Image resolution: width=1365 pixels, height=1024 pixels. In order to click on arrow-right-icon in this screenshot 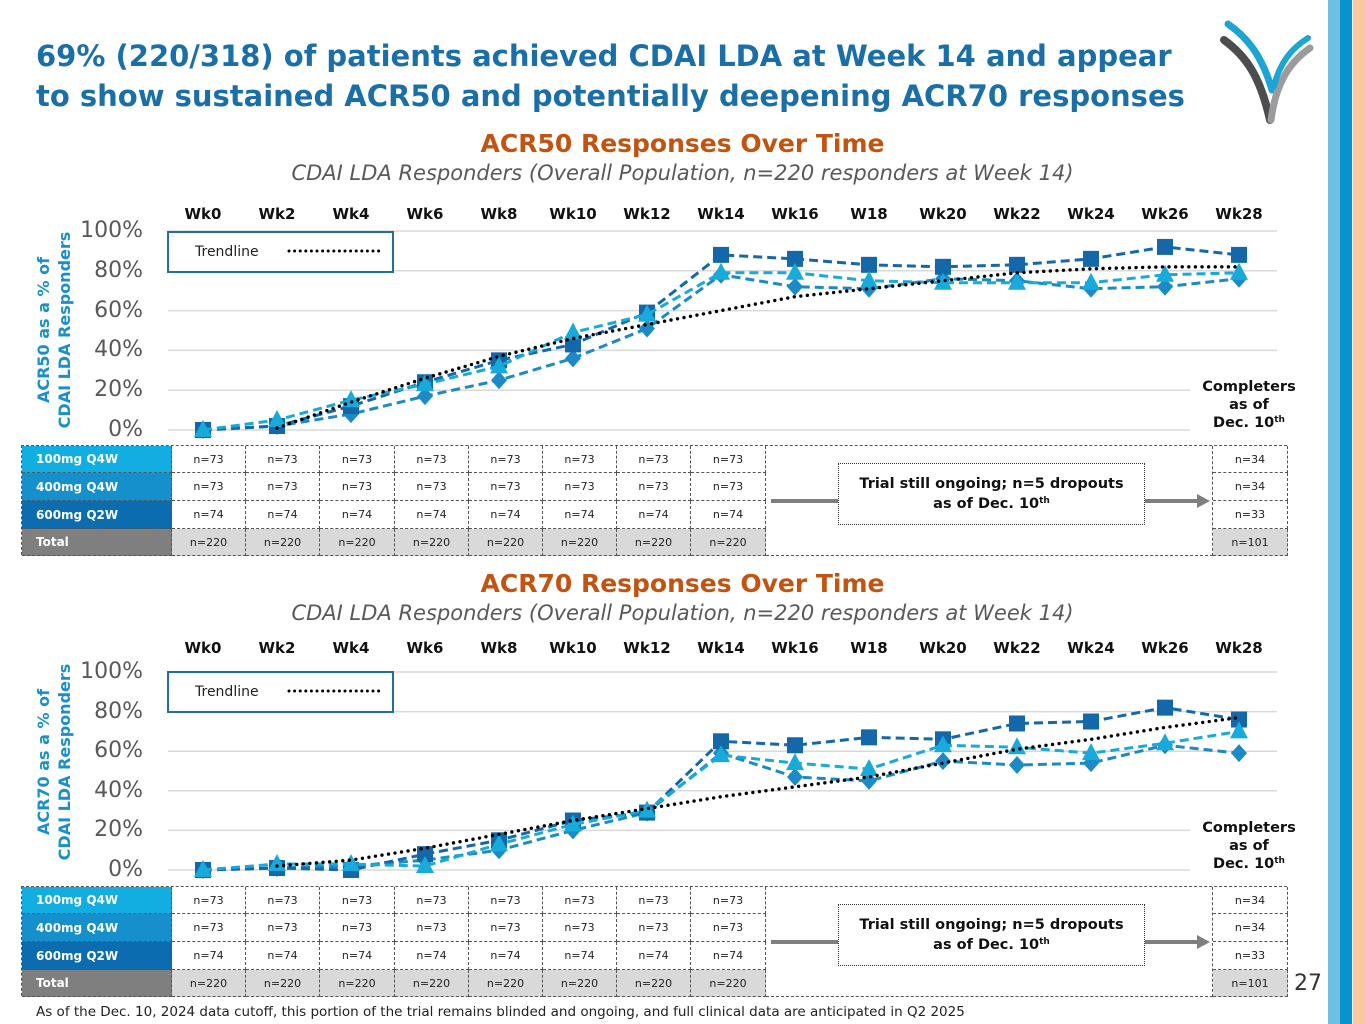, I will do `click(1203, 501)`.